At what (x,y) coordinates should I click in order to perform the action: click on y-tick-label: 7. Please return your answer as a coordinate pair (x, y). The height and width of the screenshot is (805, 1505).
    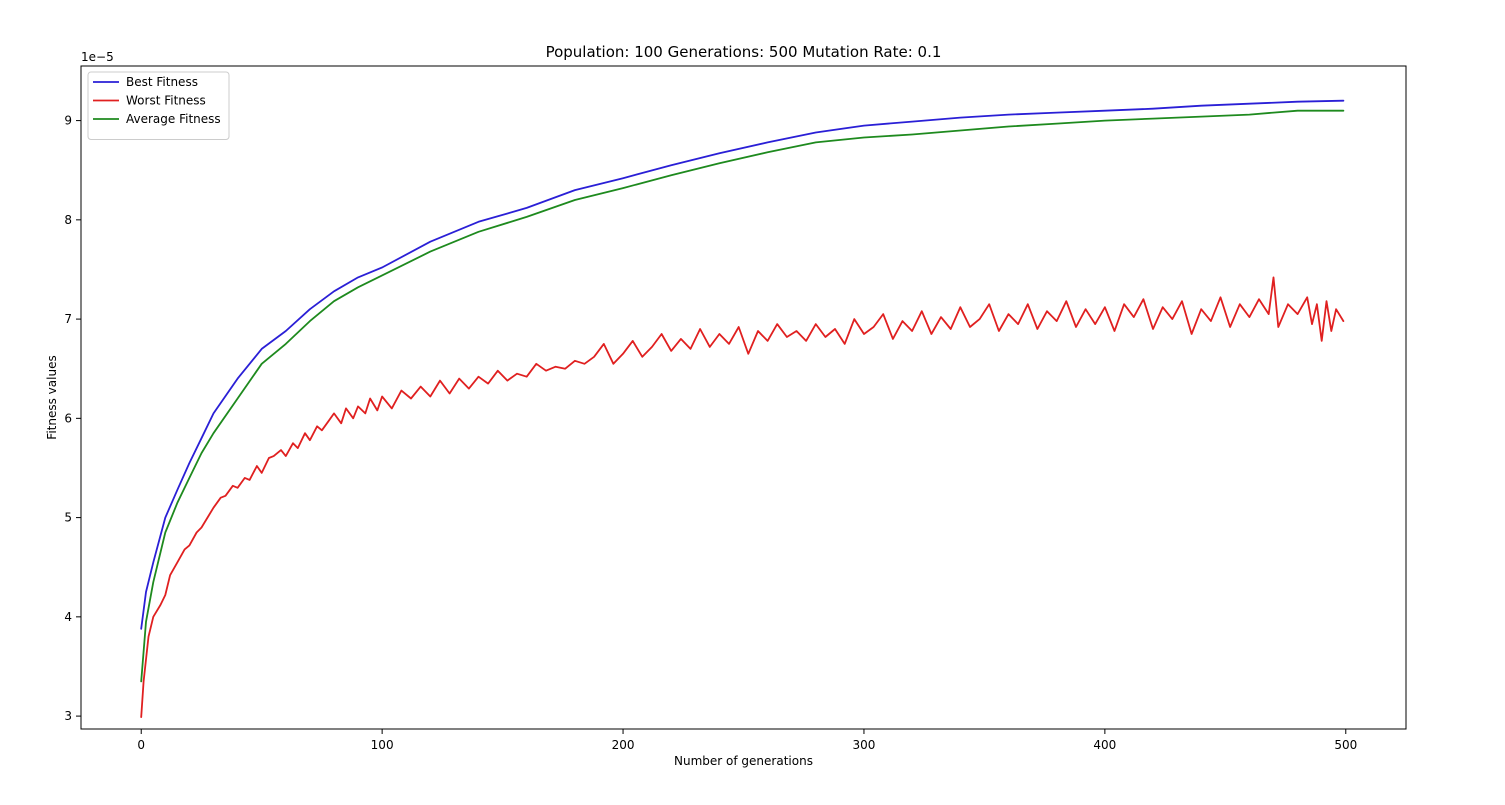
    Looking at the image, I should click on (68, 319).